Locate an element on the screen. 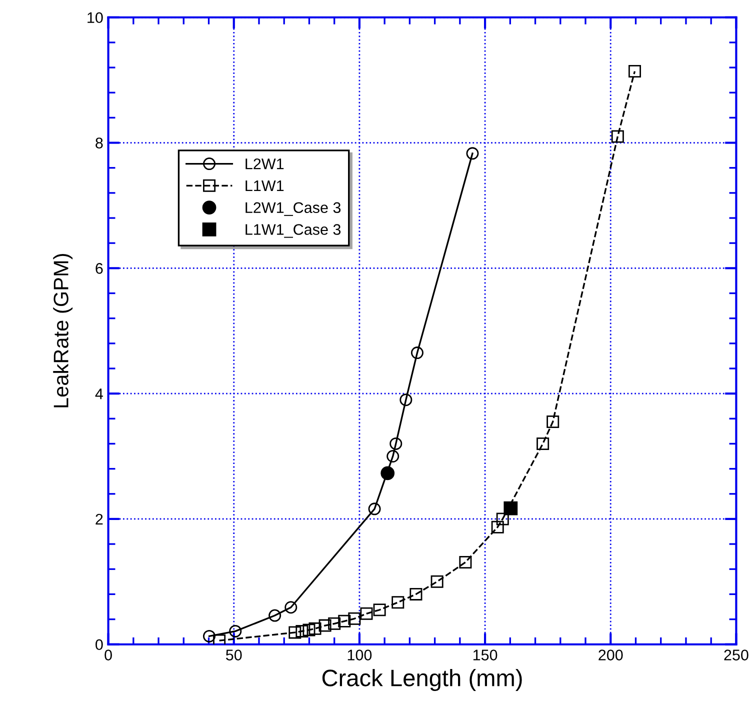  y-tick-label: 0 is located at coordinates (99, 644).